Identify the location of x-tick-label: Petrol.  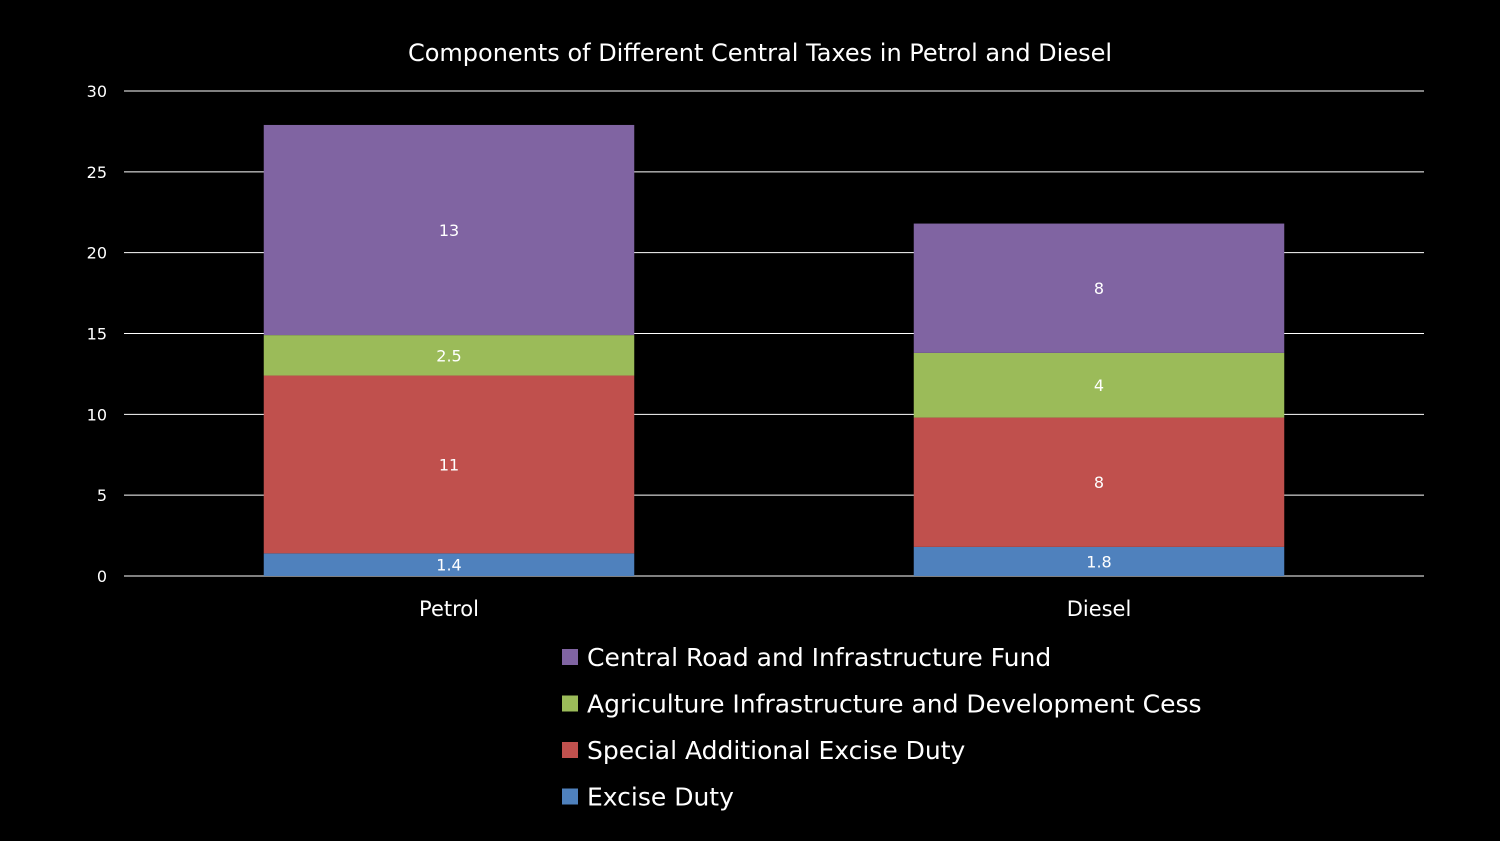
(449, 609).